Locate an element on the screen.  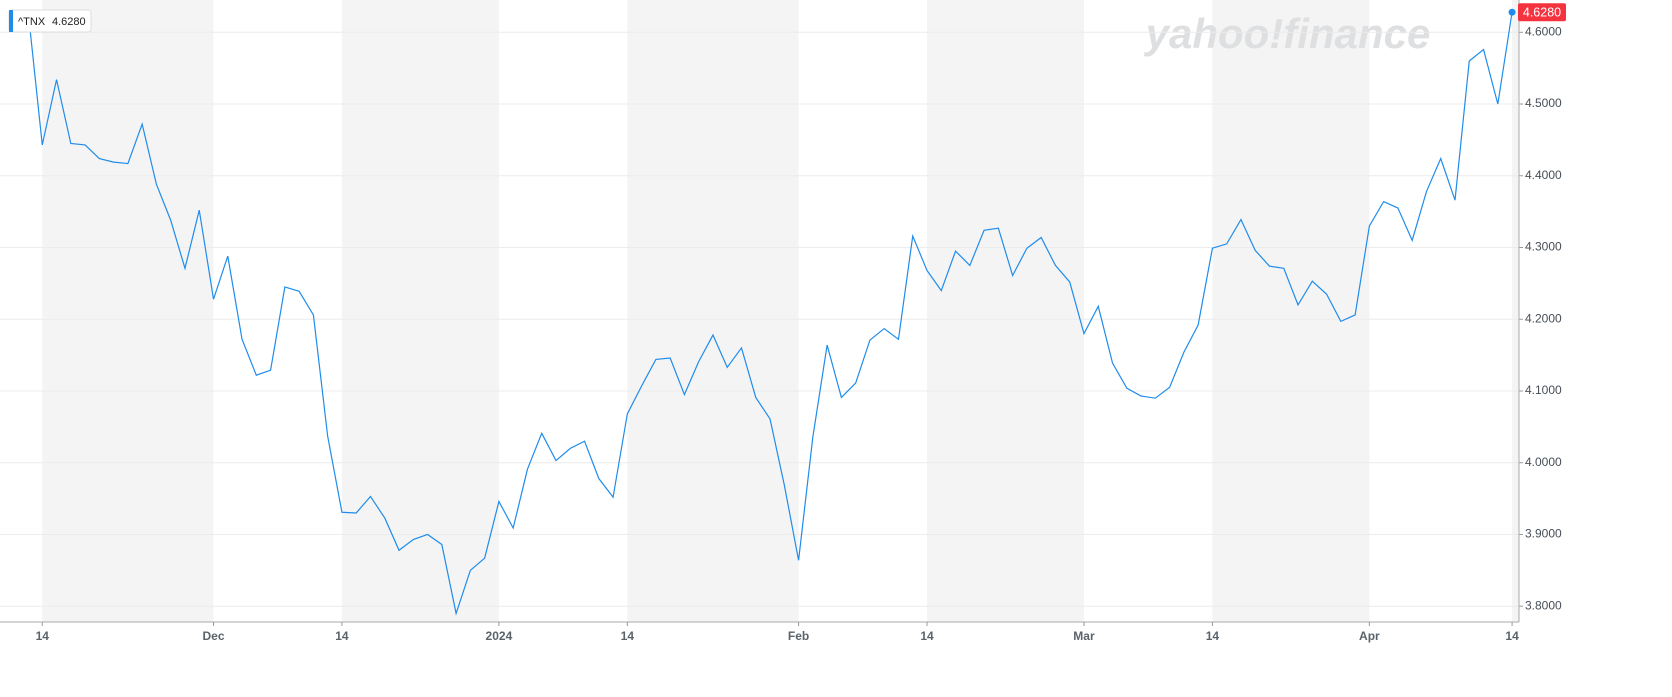
y-tick-label: 4.5000 is located at coordinates (1543, 103).